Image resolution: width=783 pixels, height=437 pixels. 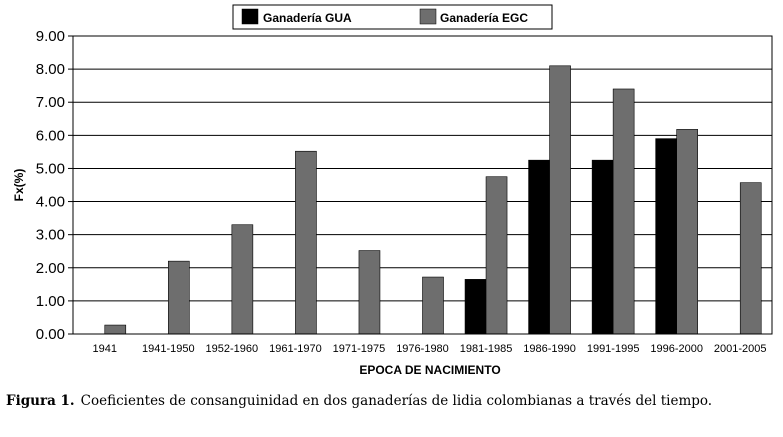 I want to click on y-tick-label: 9.00, so click(x=50, y=36).